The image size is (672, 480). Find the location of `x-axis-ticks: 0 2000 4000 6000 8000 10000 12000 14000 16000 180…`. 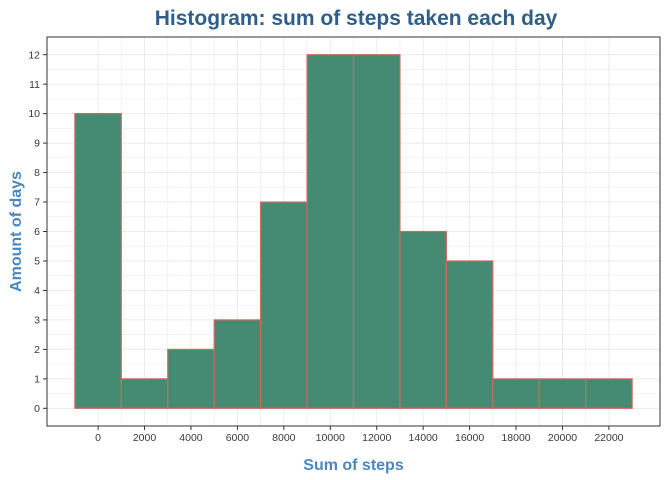

x-axis-ticks: 0 2000 4000 6000 8000 10000 12000 14000 16000 180… is located at coordinates (359, 435).